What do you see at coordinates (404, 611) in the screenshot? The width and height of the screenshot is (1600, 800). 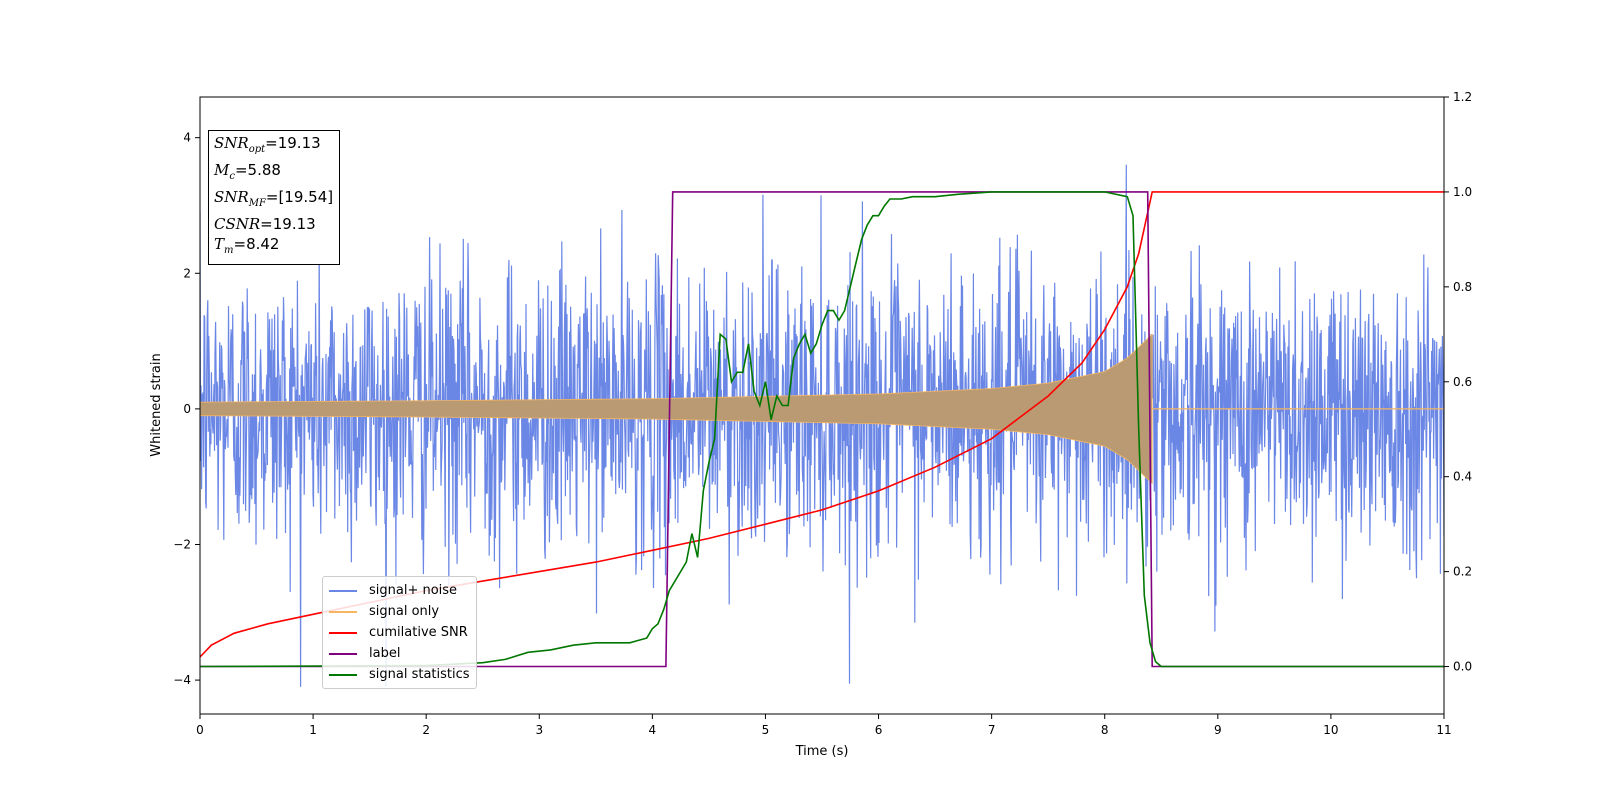 I see `legend-label: signal only` at bounding box center [404, 611].